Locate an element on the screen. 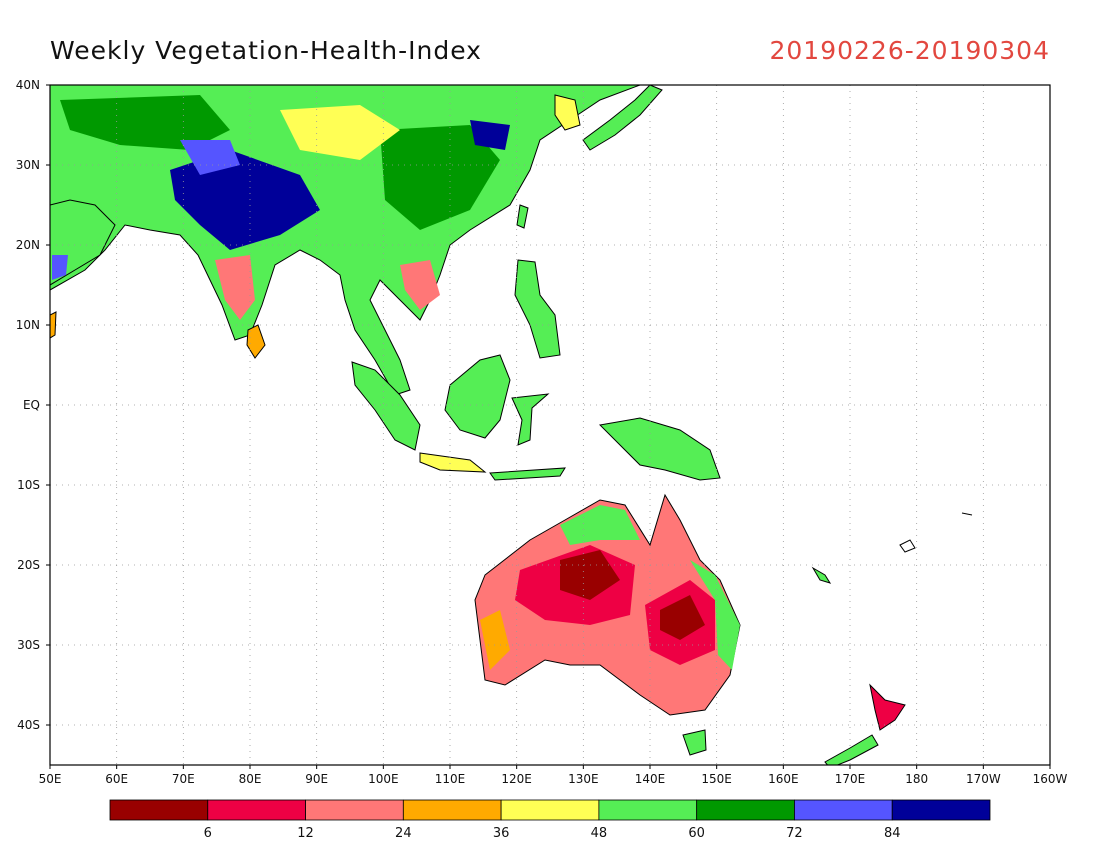  arabia-blue-patch is located at coordinates (60, 267).